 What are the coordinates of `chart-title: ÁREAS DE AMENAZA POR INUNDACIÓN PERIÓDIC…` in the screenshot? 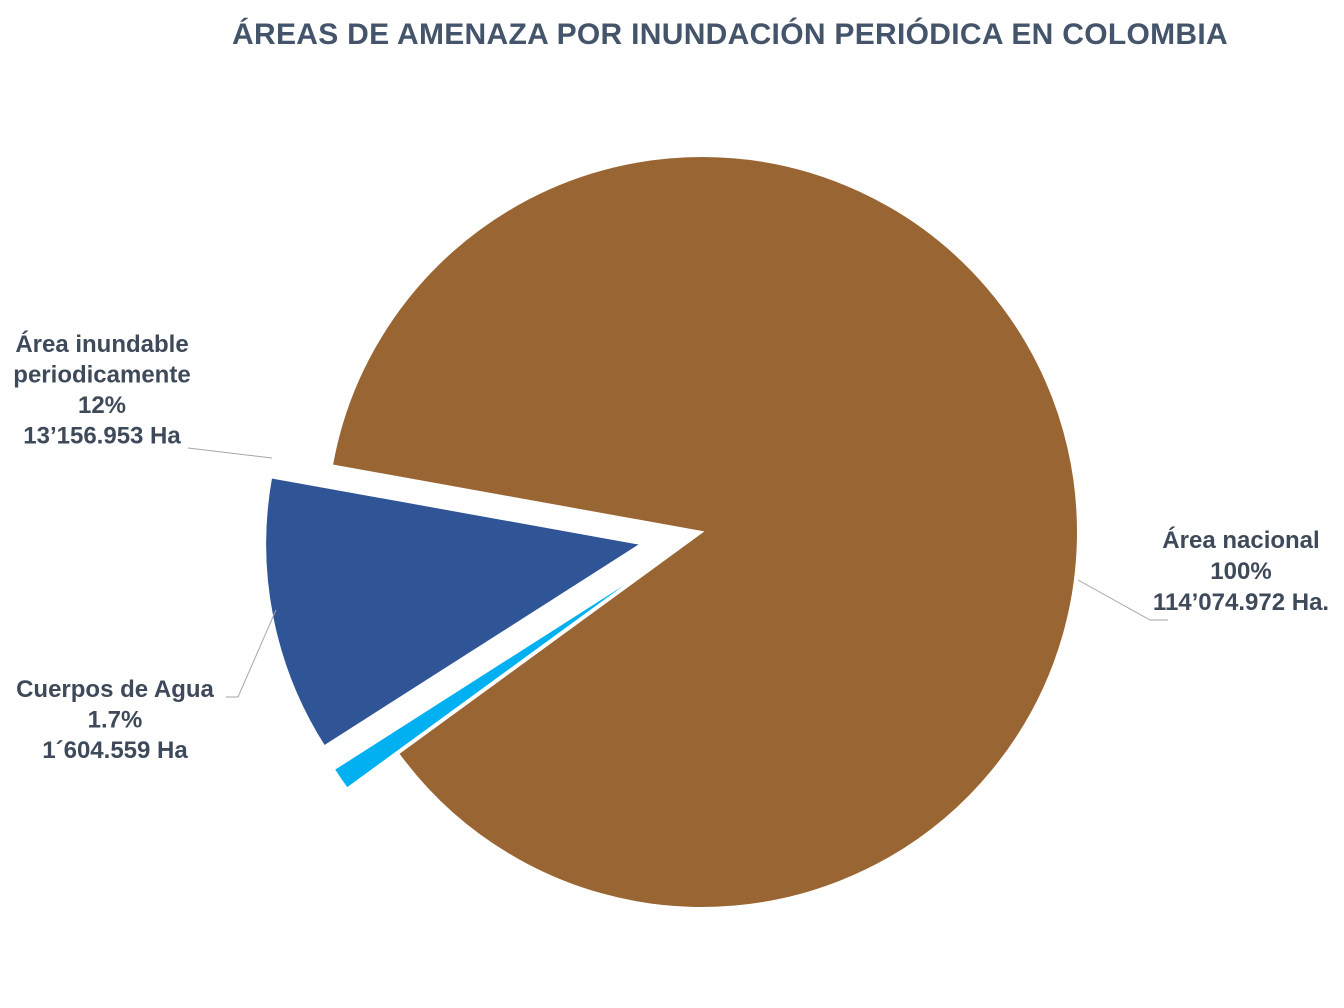 It's located at (730, 34).